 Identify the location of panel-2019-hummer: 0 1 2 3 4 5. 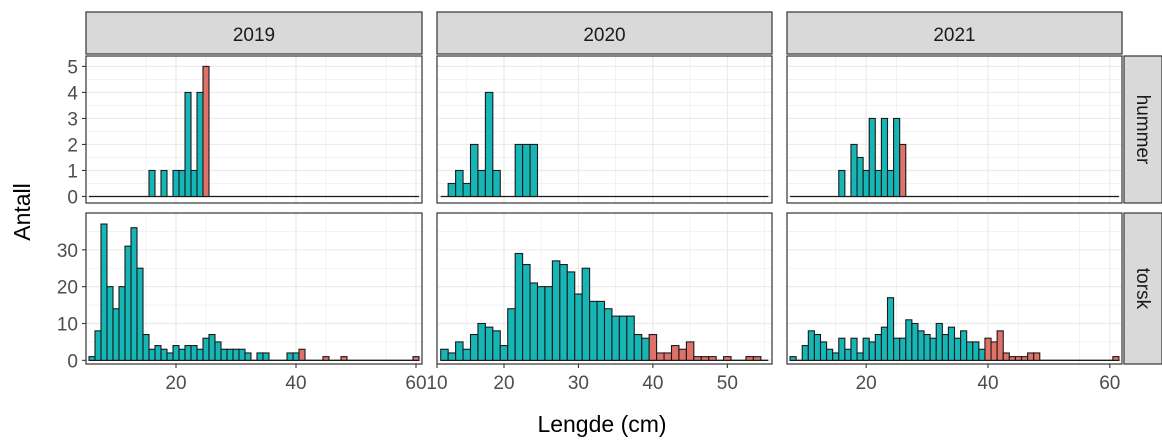
(245, 131).